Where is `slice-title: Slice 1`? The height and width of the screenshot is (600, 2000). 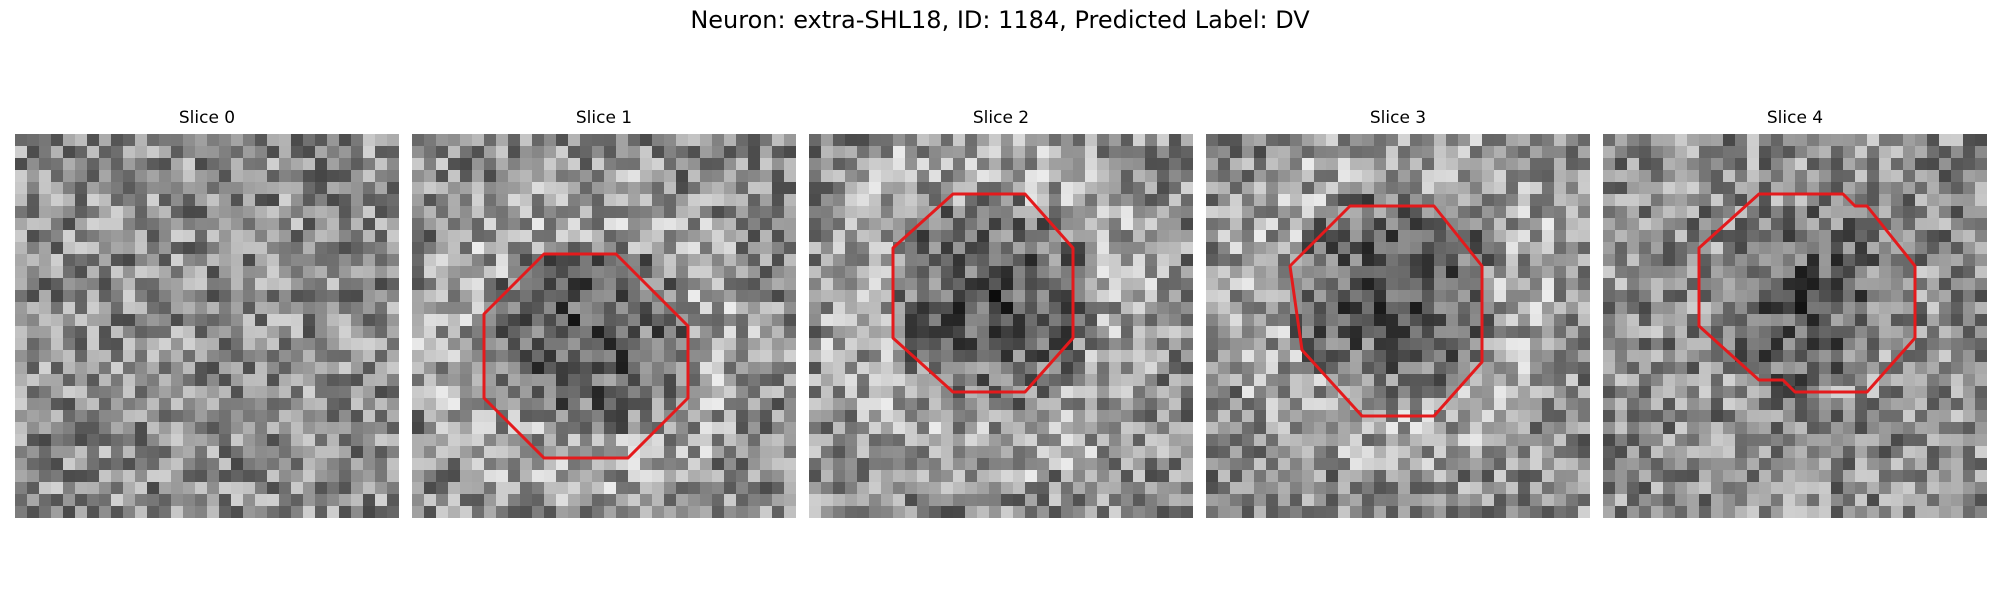 slice-title: Slice 1 is located at coordinates (604, 118).